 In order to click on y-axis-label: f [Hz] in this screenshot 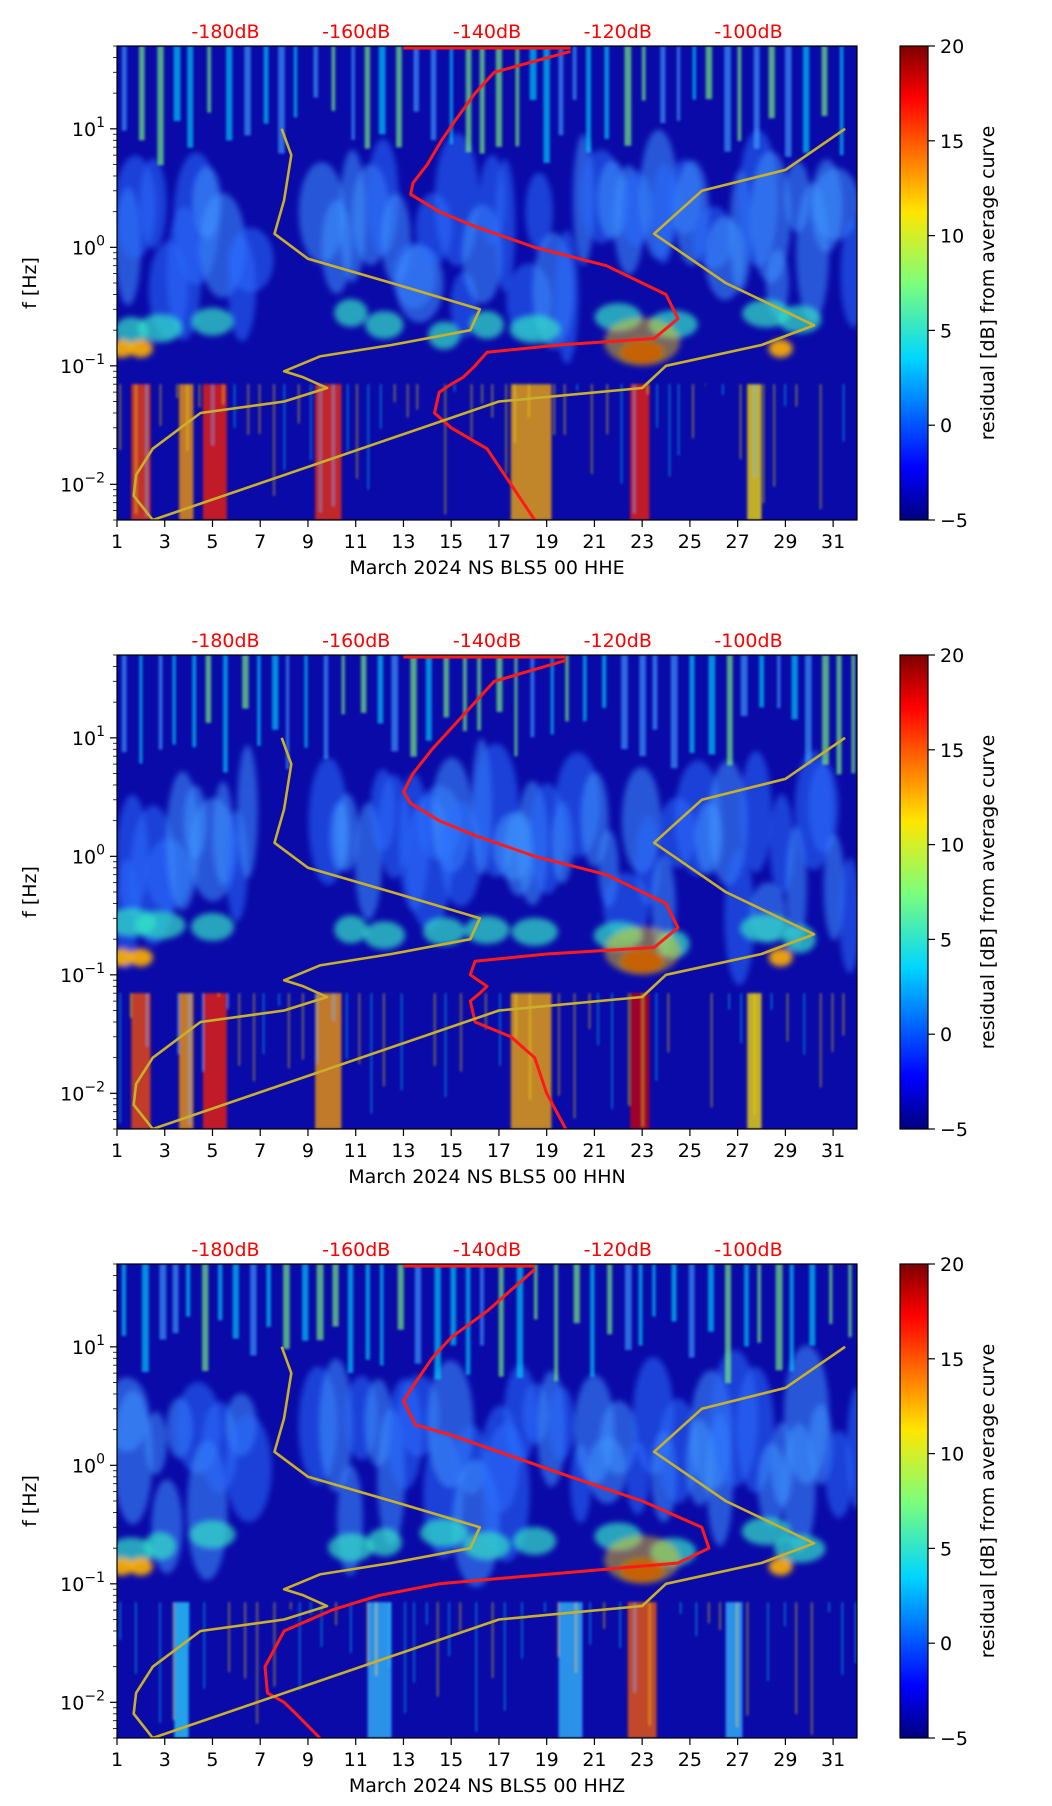, I will do `click(30, 283)`.